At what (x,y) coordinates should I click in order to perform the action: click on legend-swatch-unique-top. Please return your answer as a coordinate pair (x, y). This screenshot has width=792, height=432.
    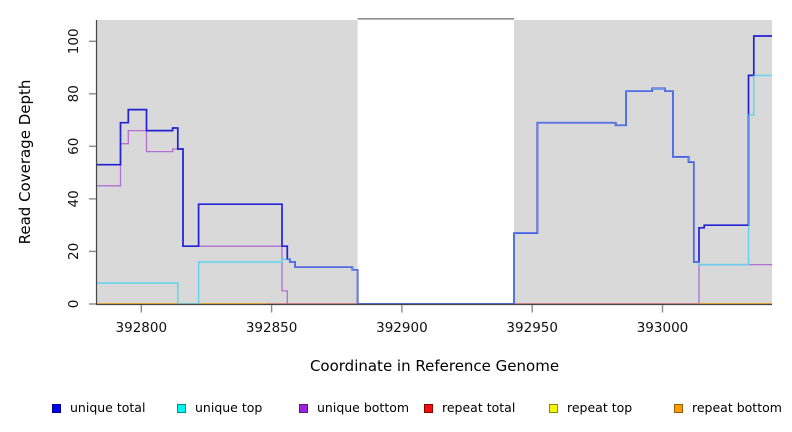
    Looking at the image, I should click on (181, 408).